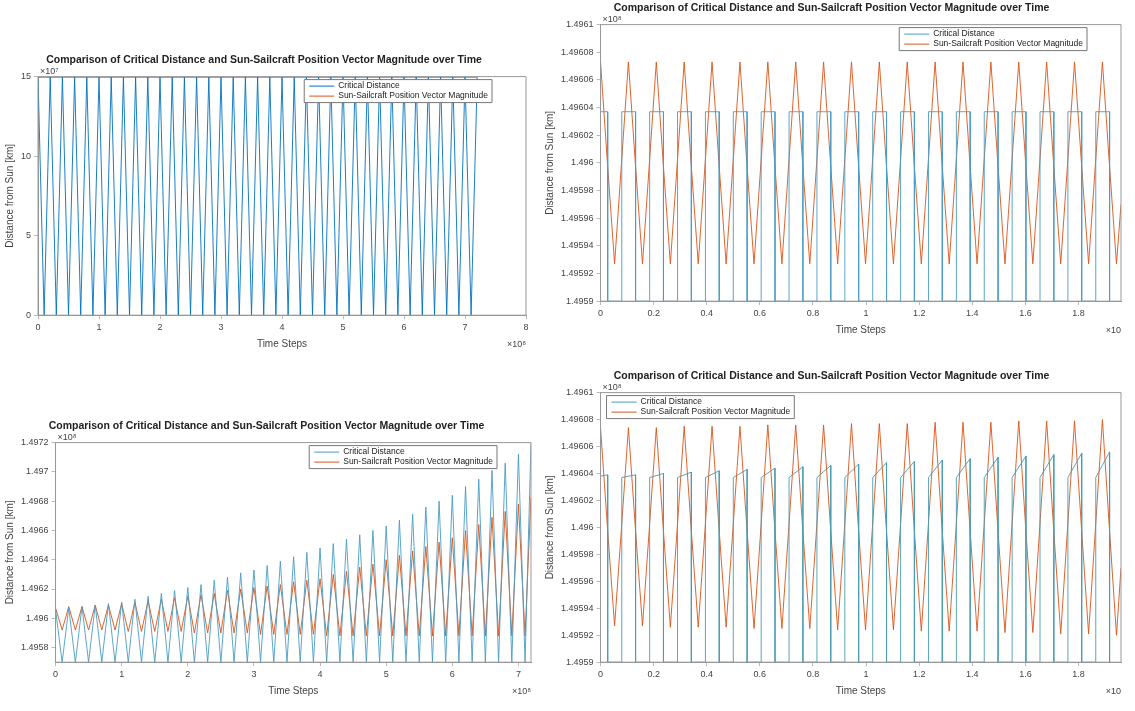  I want to click on y-tick-label: 1.4962, so click(35, 588).